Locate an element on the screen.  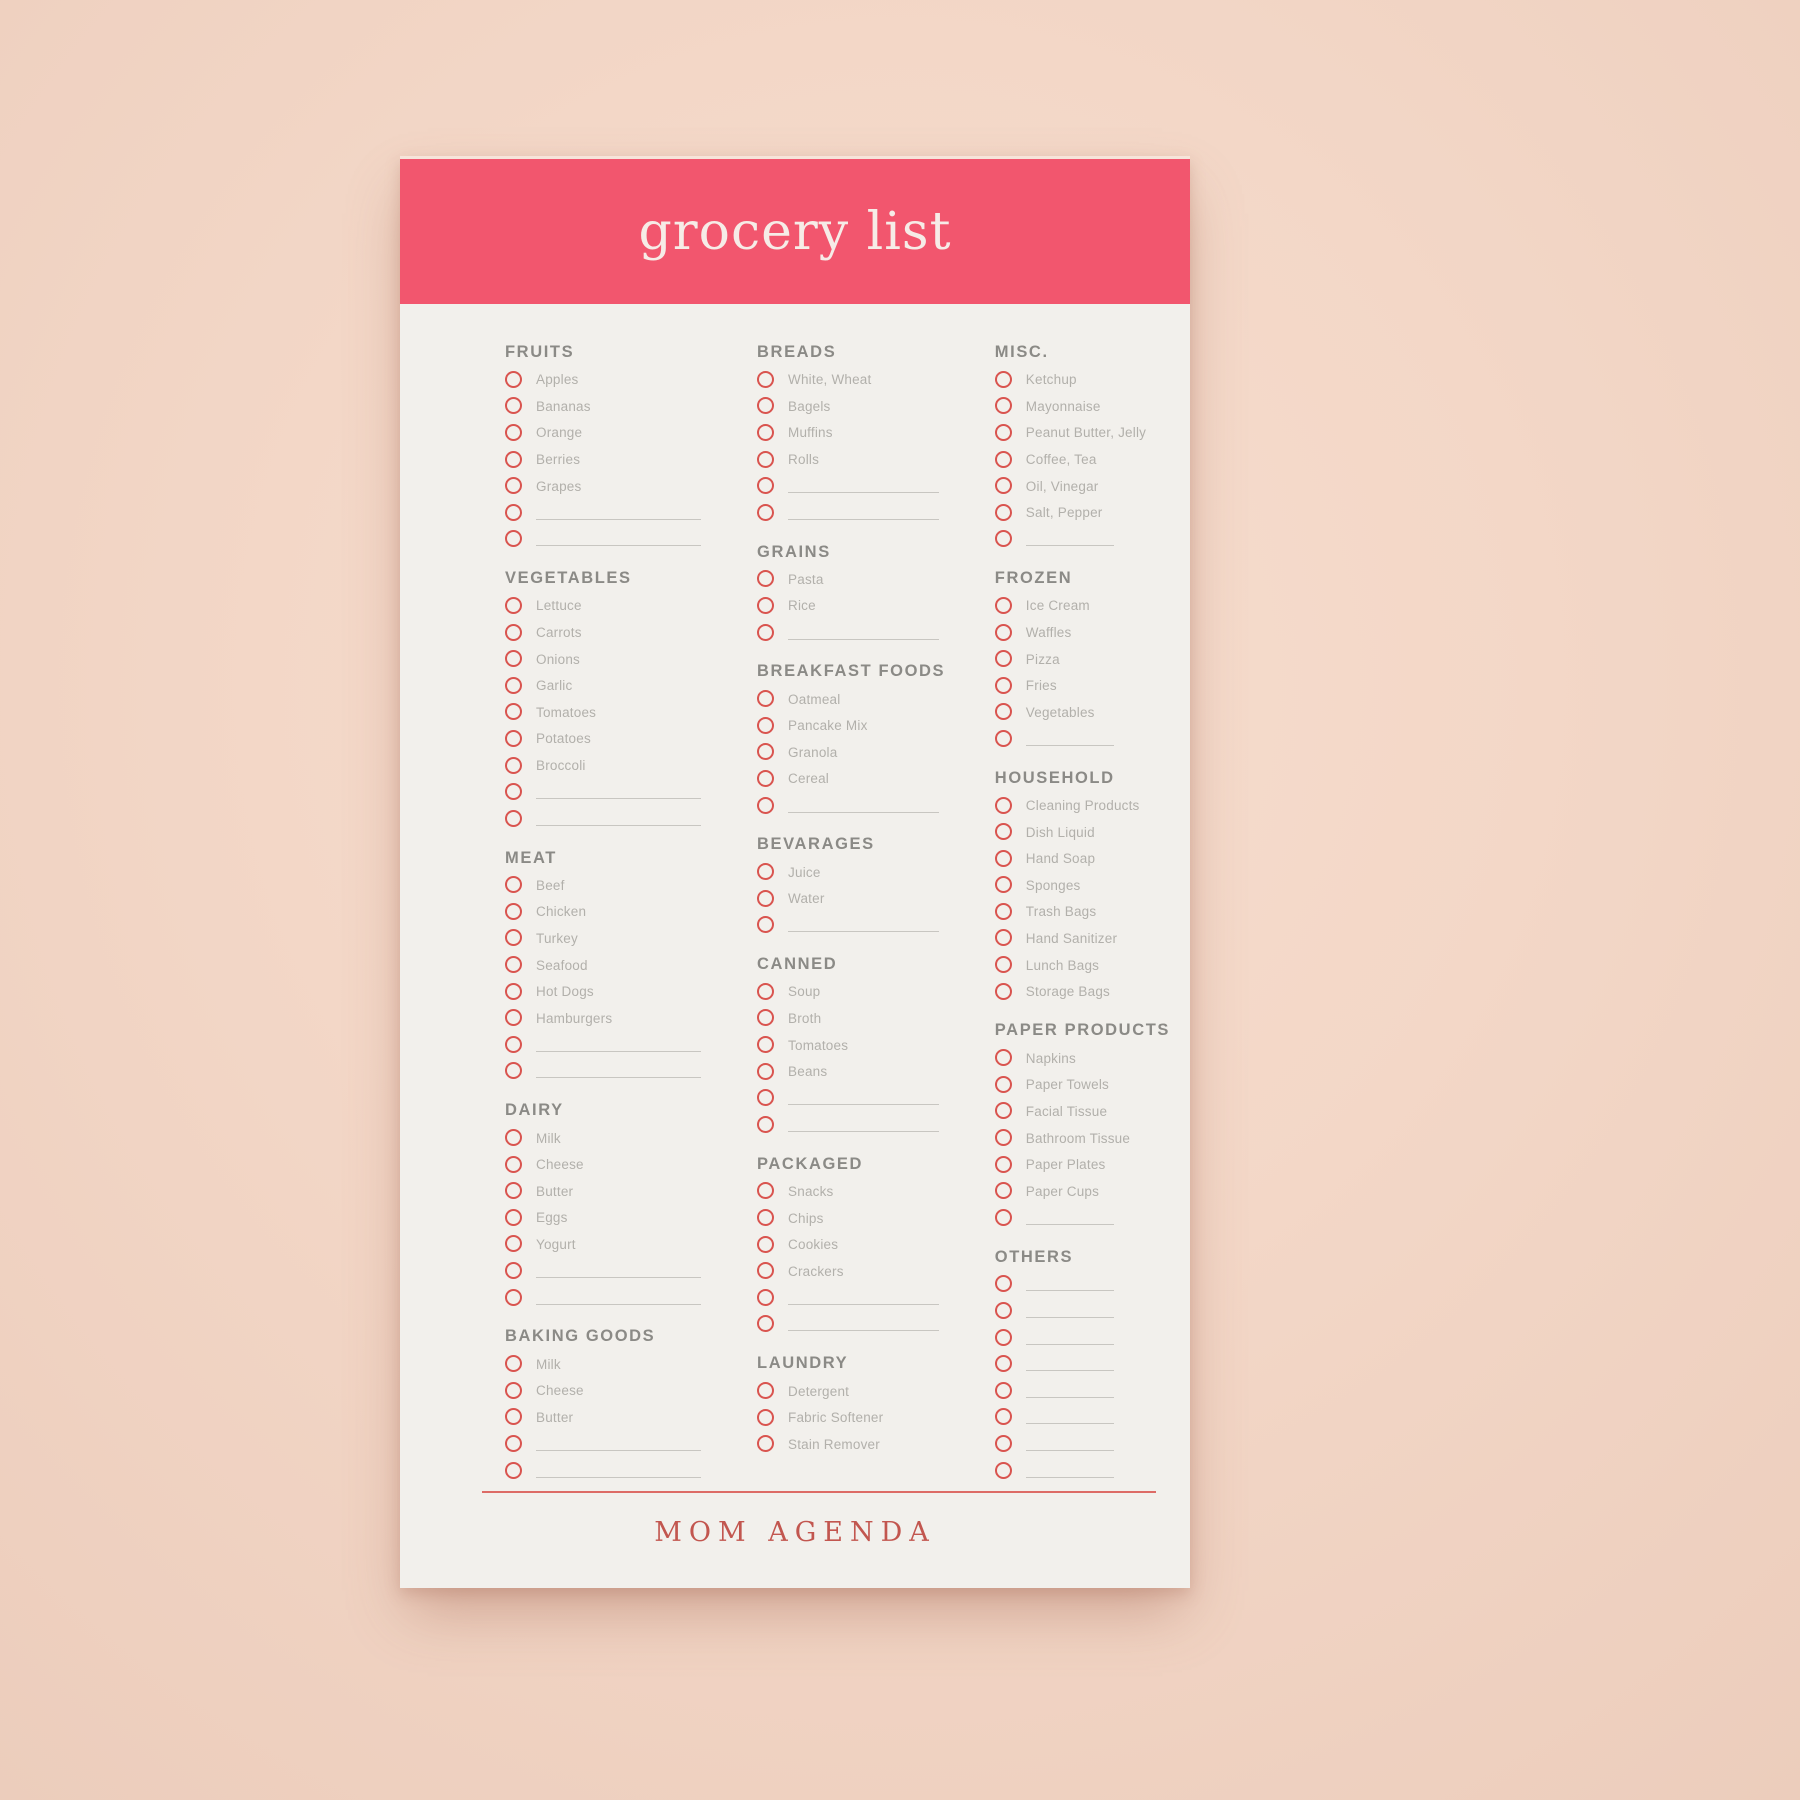
item-label: Detergent is located at coordinates (819, 1391).